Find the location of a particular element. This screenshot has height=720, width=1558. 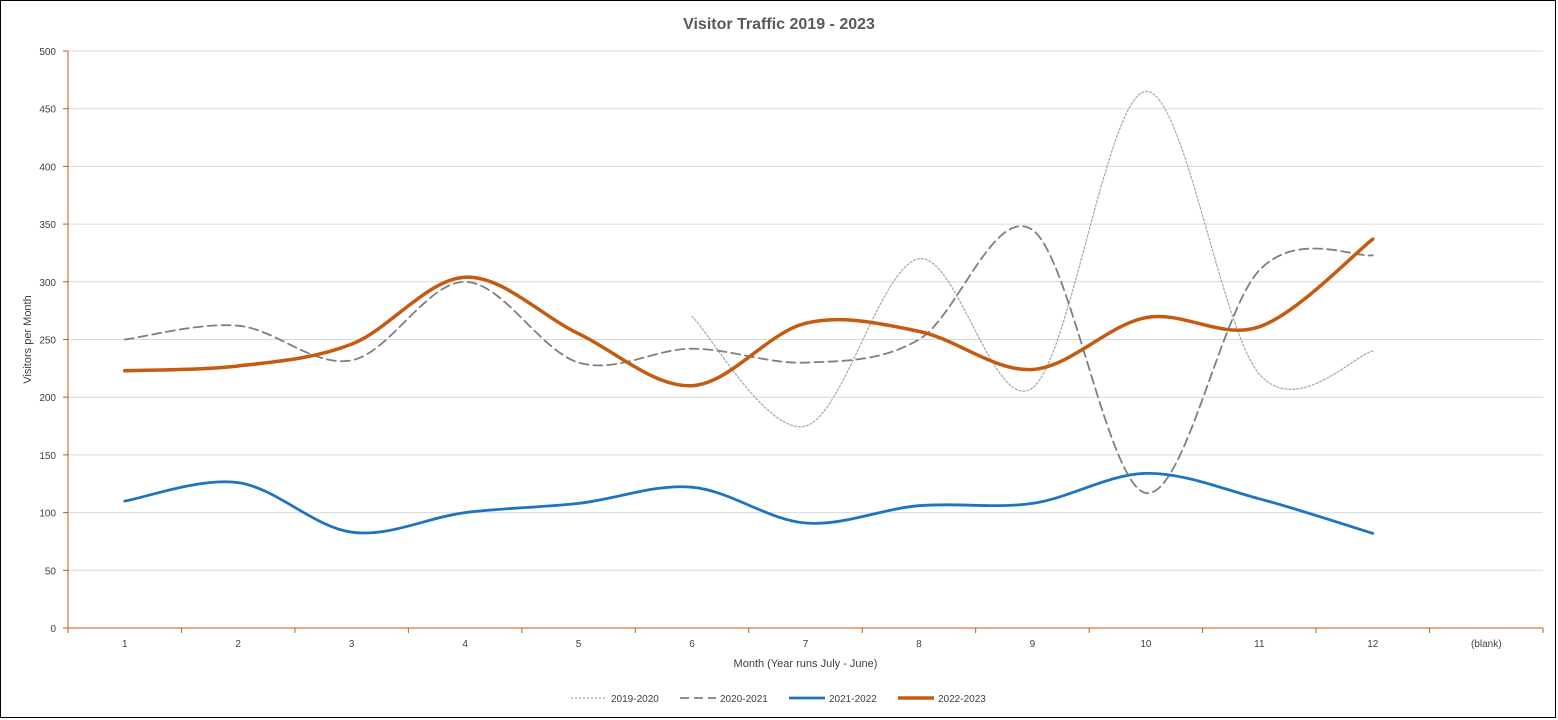

legend: 2019-2020 2020-2021 2021-2022 2022-2023 is located at coordinates (778, 699).